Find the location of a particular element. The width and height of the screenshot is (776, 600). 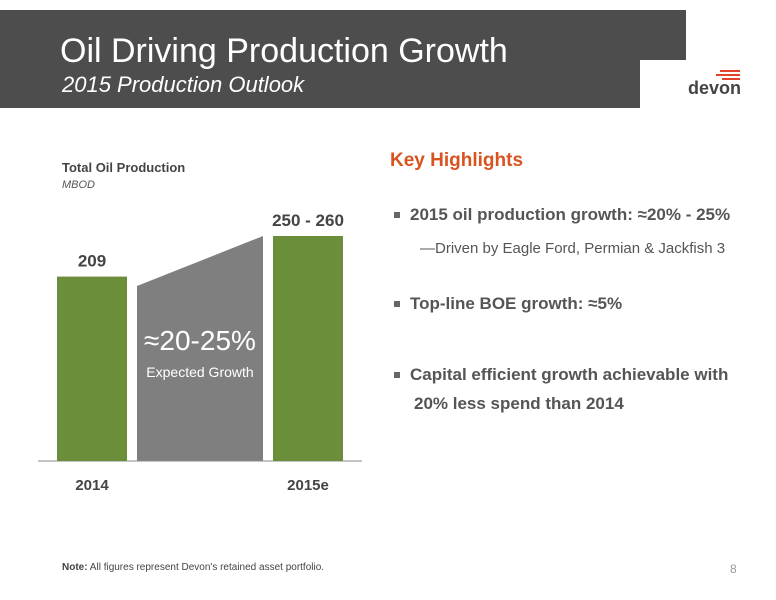

bullet: 2015 oil production growth: ≈20% - 25% is located at coordinates (570, 214).